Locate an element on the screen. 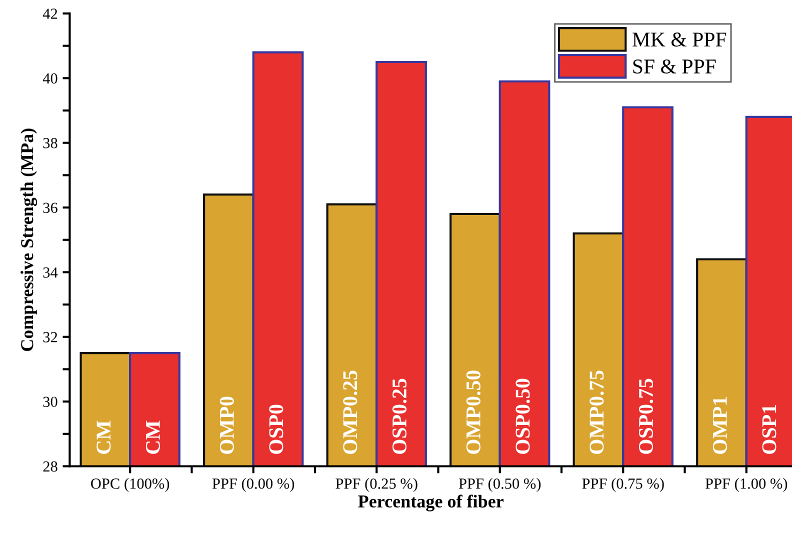 This screenshot has width=792, height=539. y-tick-label: 38 is located at coordinates (50, 143).